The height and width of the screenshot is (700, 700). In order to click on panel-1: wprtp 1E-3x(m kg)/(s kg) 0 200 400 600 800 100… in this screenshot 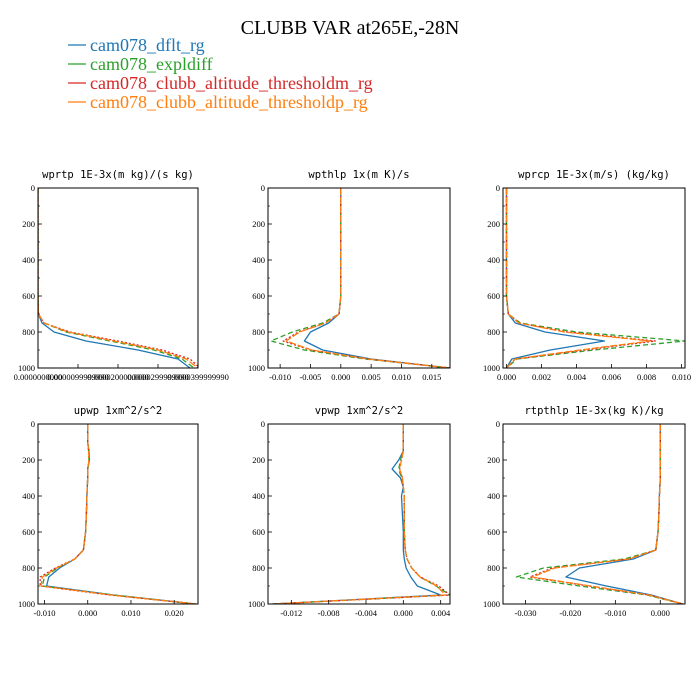, I will do `click(121, 275)`.